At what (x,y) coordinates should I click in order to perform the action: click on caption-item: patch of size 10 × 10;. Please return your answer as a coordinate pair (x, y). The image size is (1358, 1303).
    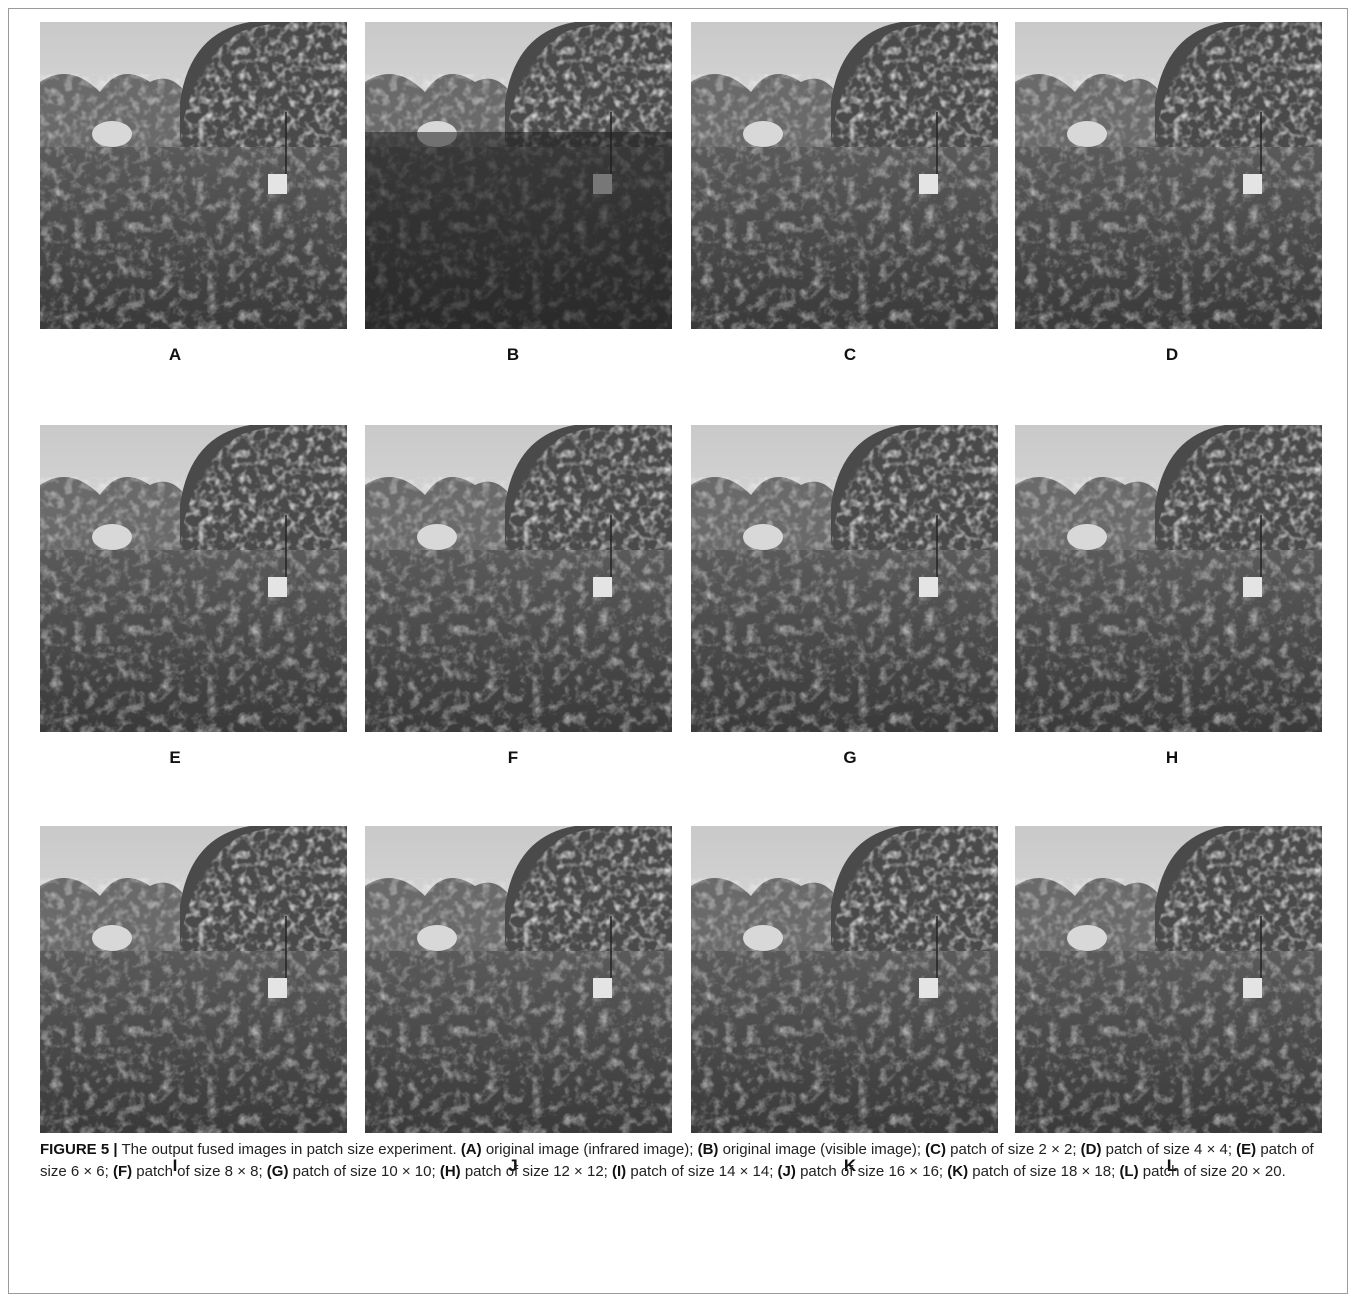
    Looking at the image, I should click on (364, 1171).